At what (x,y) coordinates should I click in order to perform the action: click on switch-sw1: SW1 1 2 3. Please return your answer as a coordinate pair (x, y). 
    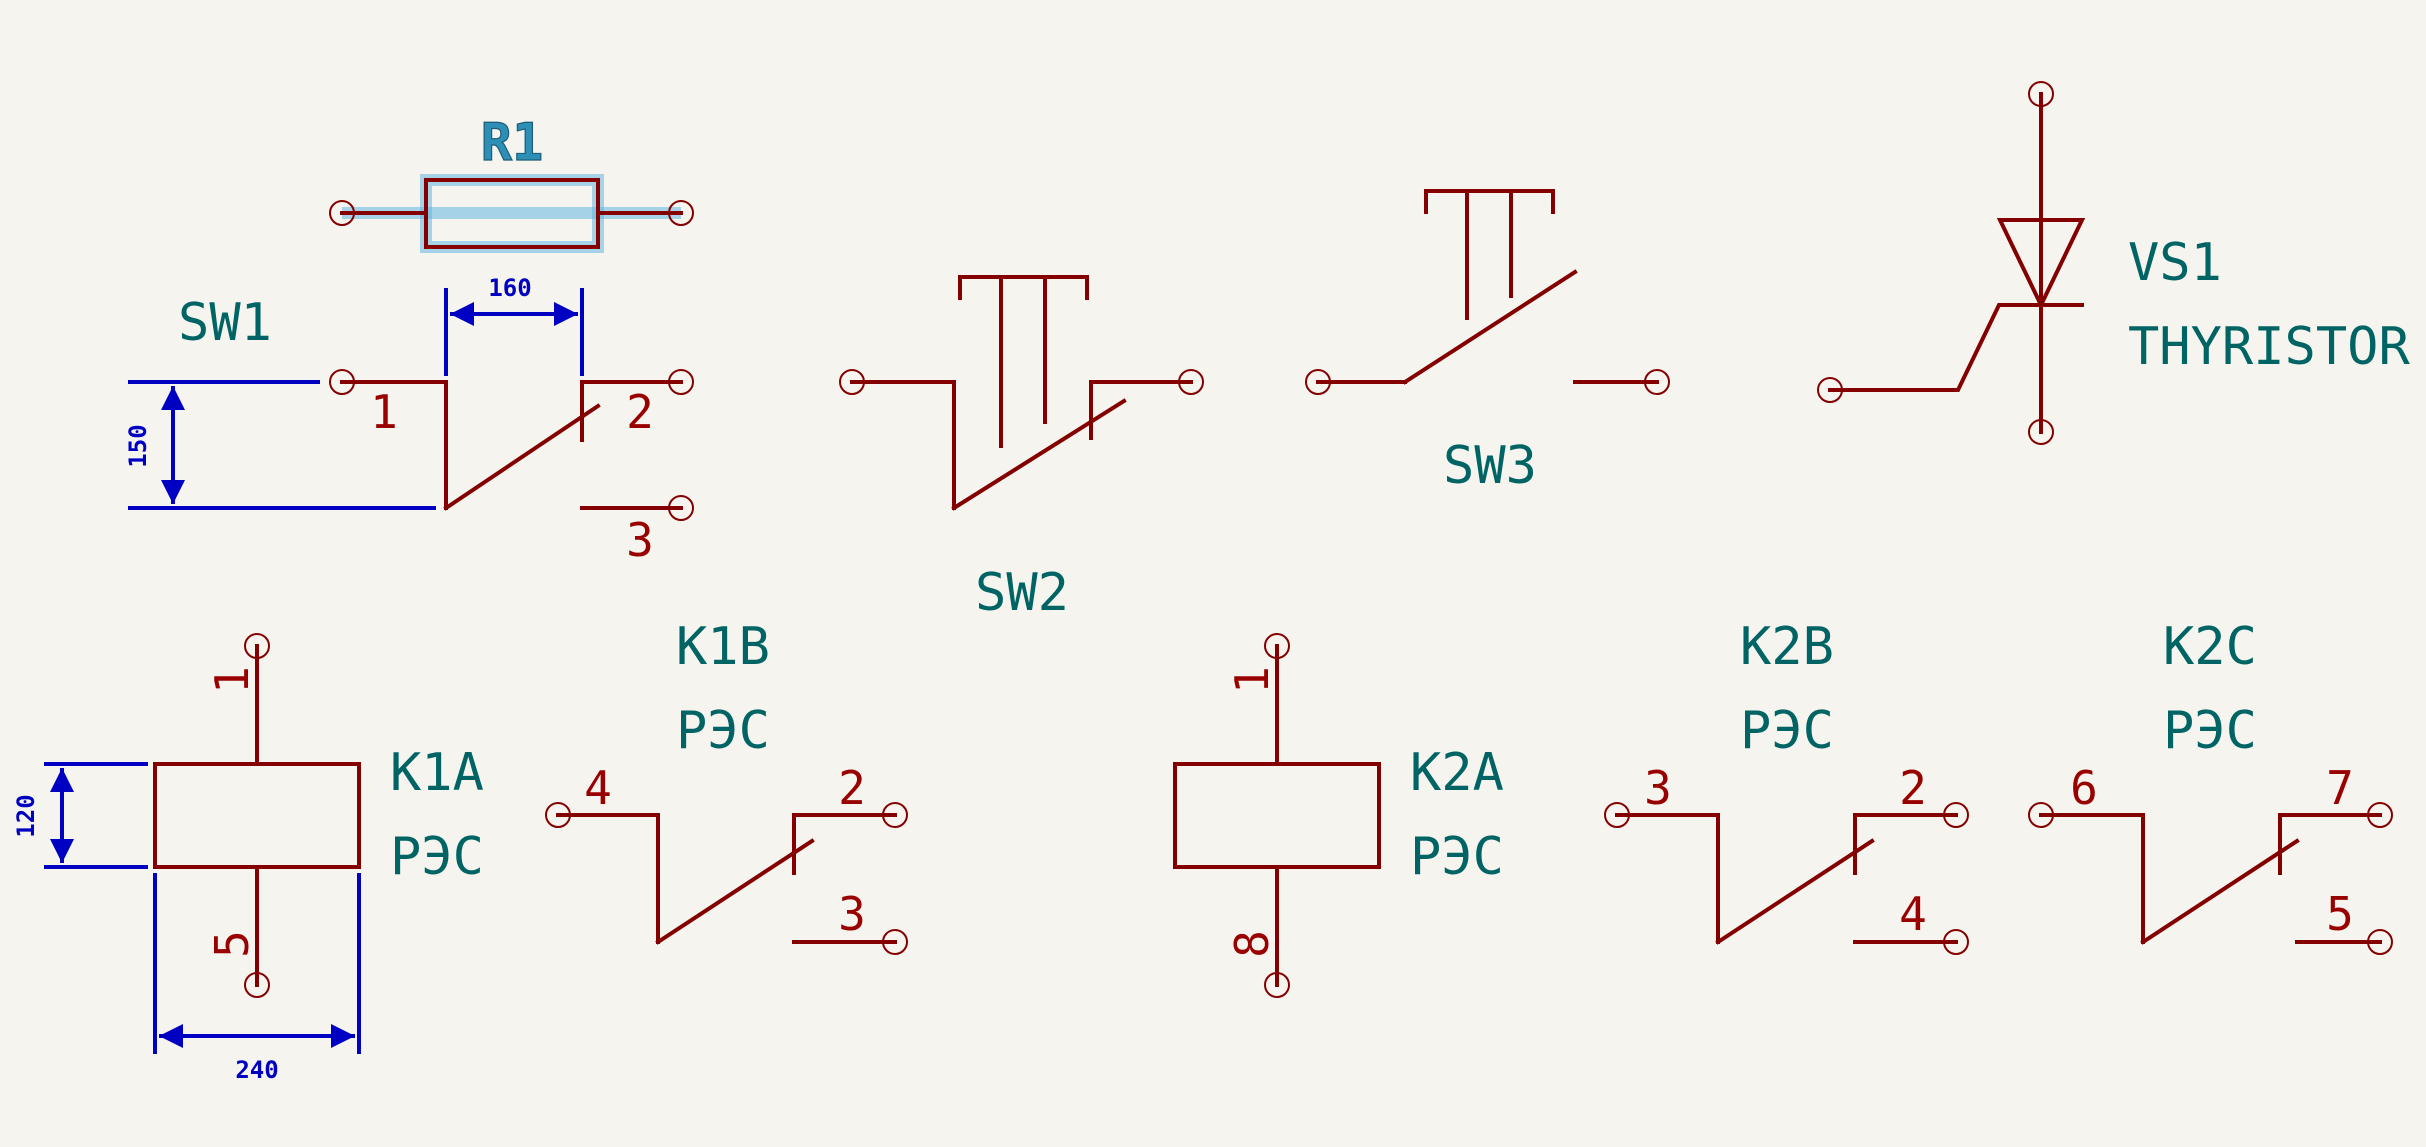
    Looking at the image, I should click on (436, 430).